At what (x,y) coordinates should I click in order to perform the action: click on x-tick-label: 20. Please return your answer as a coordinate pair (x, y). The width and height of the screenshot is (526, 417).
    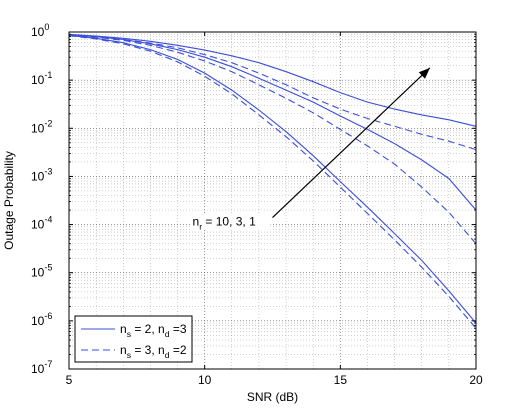
    Looking at the image, I should click on (476, 380).